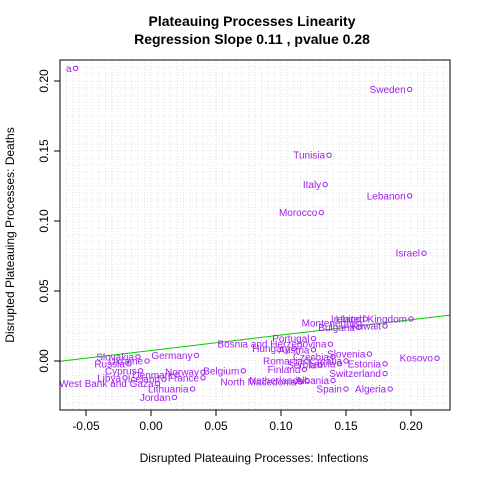 The width and height of the screenshot is (480, 480). I want to click on y-tick-label: 0.05, so click(44, 291).